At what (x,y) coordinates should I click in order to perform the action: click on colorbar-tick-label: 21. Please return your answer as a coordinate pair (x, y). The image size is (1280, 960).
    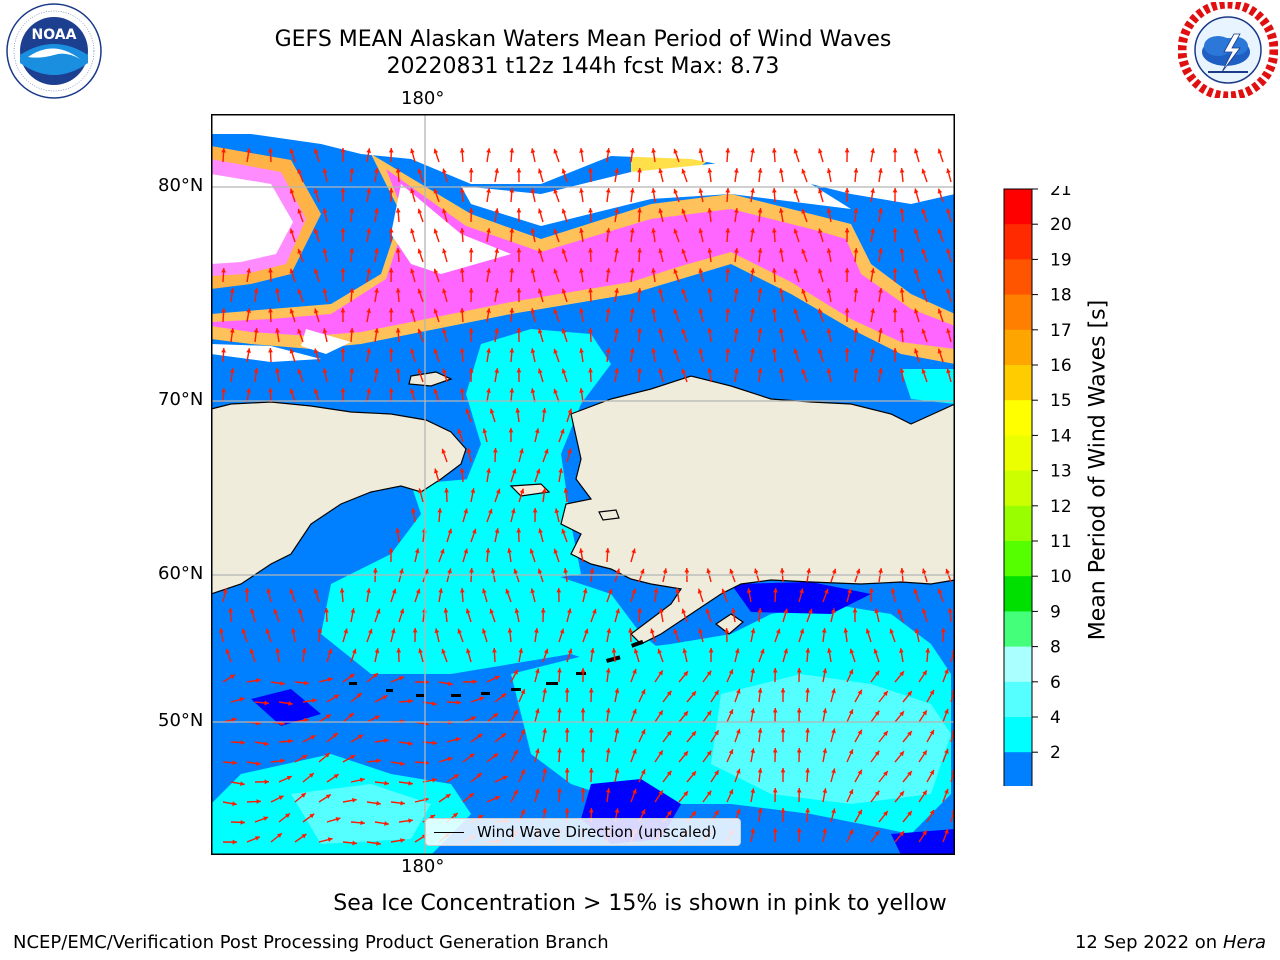
    Looking at the image, I should click on (1061, 193).